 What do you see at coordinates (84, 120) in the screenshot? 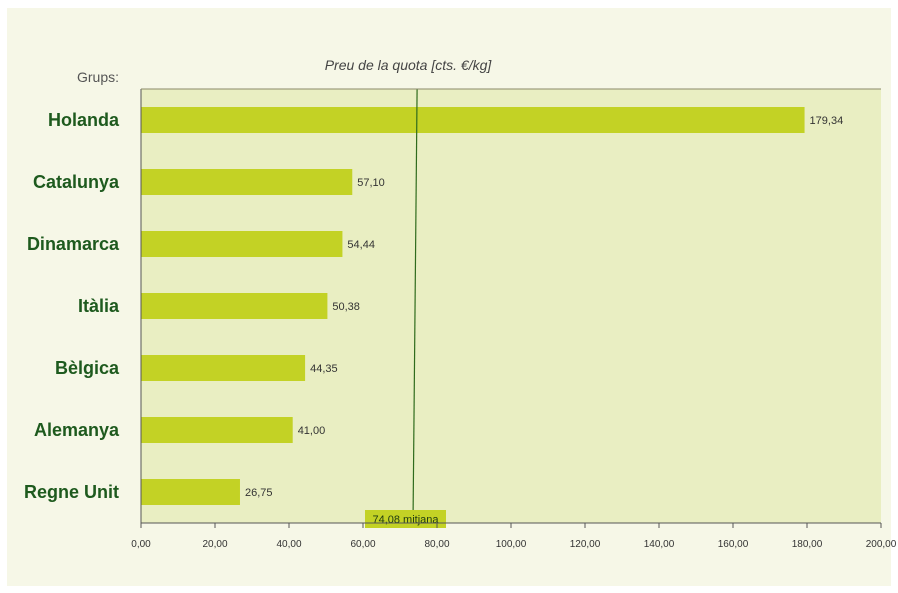
I see `category-label: Holanda` at bounding box center [84, 120].